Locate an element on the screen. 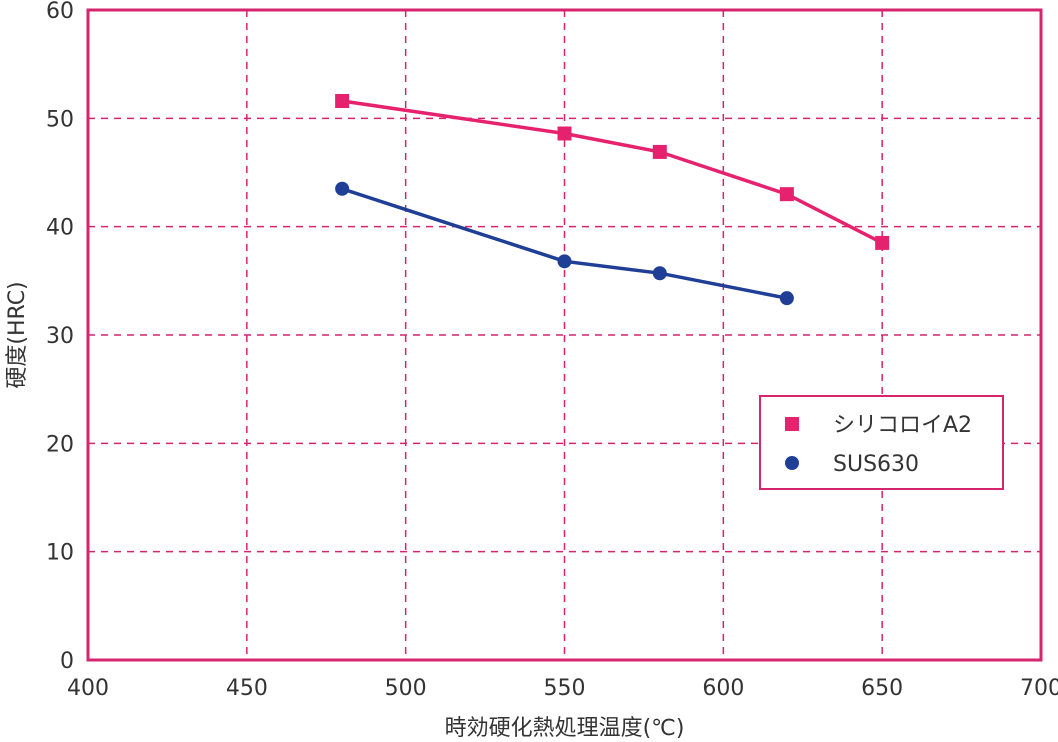 This screenshot has width=1058, height=742. x-tick-label: 550 is located at coordinates (565, 688).